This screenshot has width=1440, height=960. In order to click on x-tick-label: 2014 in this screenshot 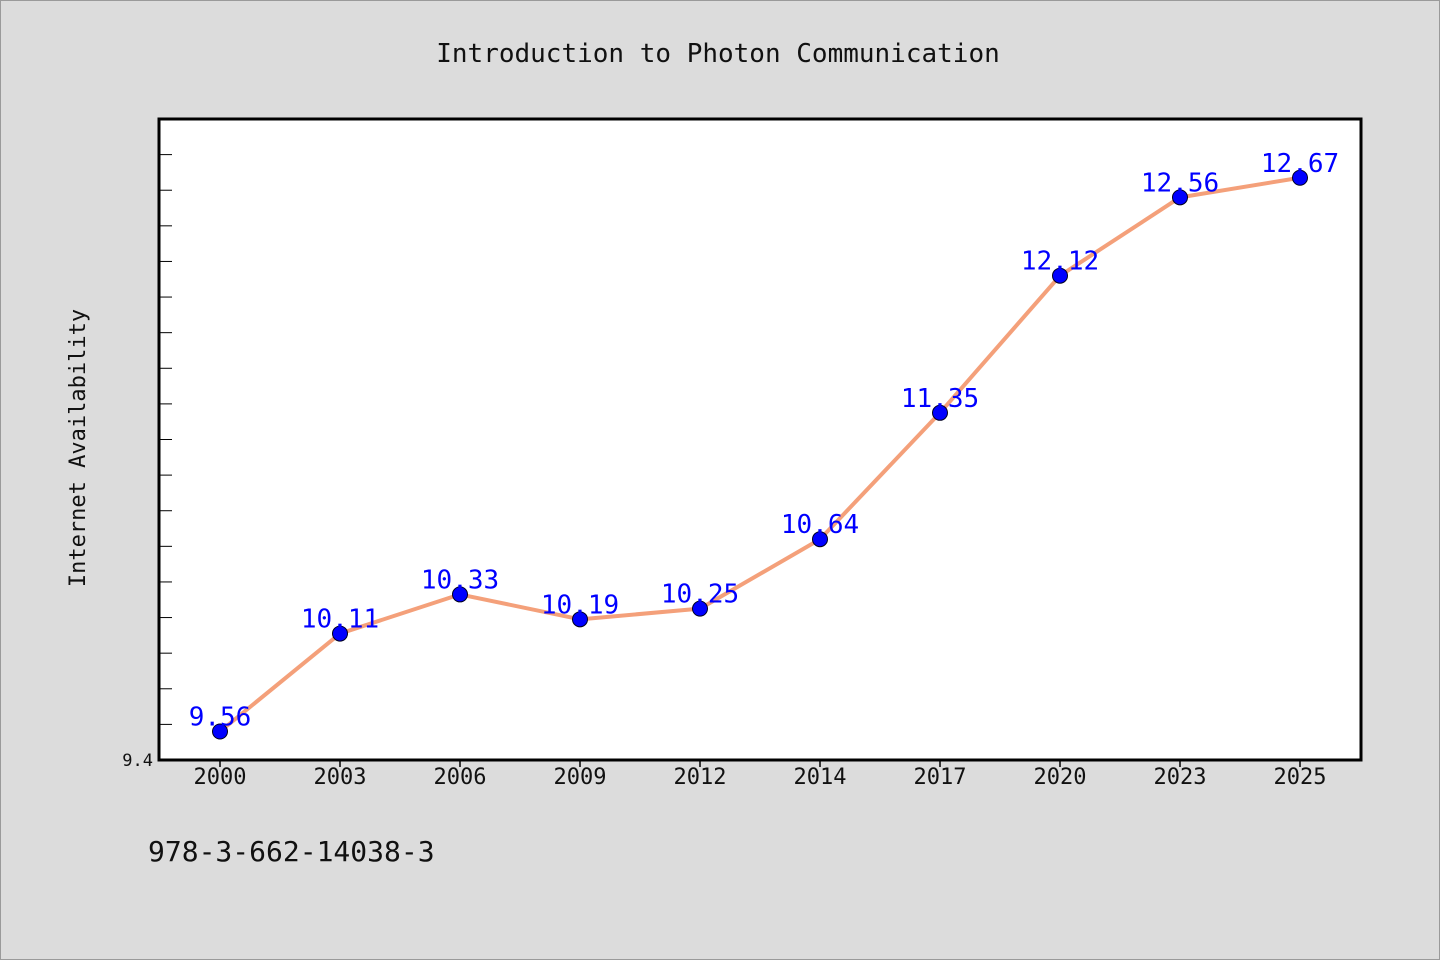, I will do `click(820, 777)`.